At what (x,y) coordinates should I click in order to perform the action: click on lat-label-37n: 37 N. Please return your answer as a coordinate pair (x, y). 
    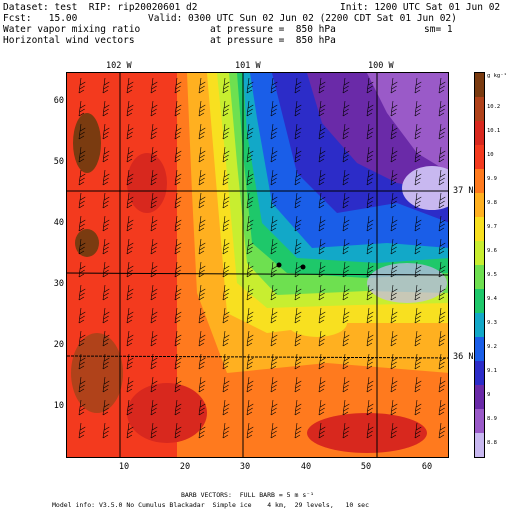
    Looking at the image, I should click on (463, 191).